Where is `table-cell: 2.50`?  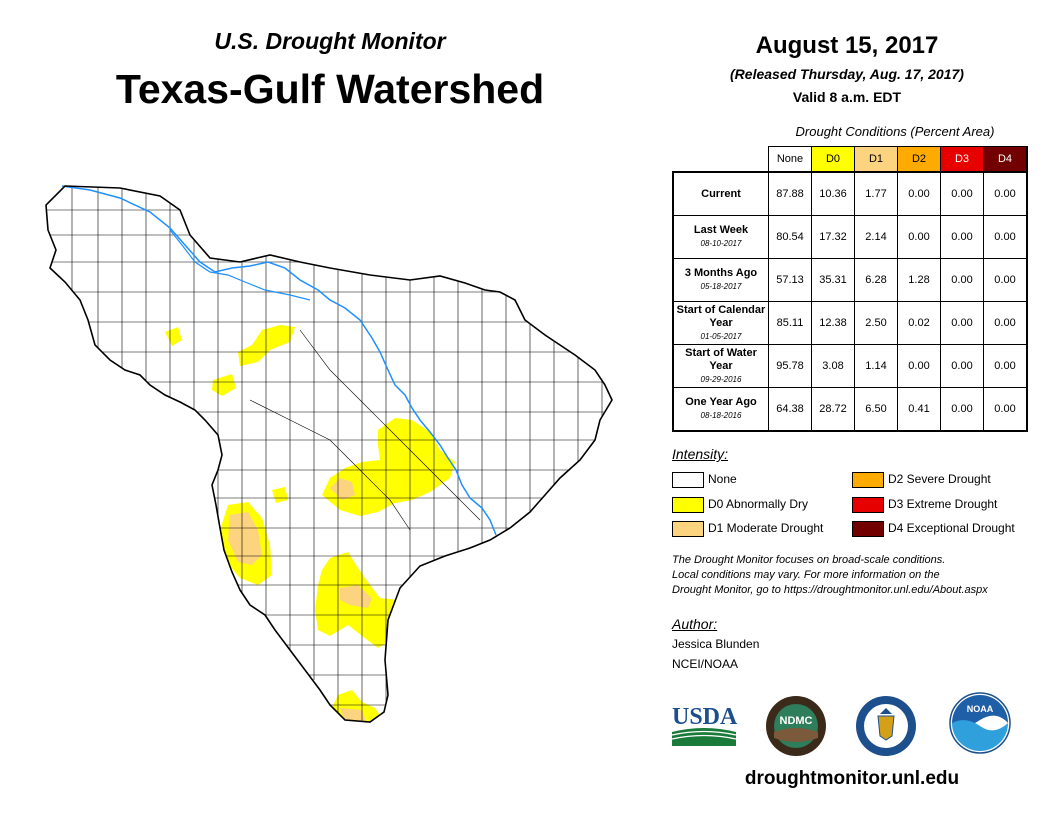
table-cell: 2.50 is located at coordinates (876, 323).